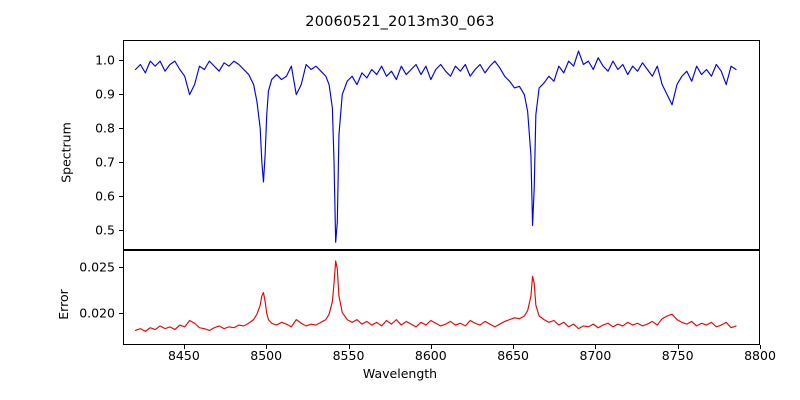 The image size is (800, 400). I want to click on x-tick-label: 8600, so click(430, 355).